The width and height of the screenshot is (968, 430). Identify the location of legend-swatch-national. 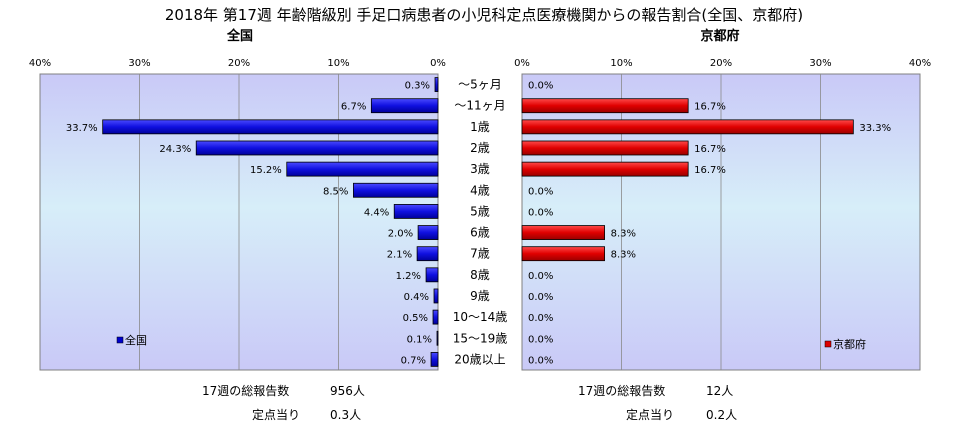
(120, 340).